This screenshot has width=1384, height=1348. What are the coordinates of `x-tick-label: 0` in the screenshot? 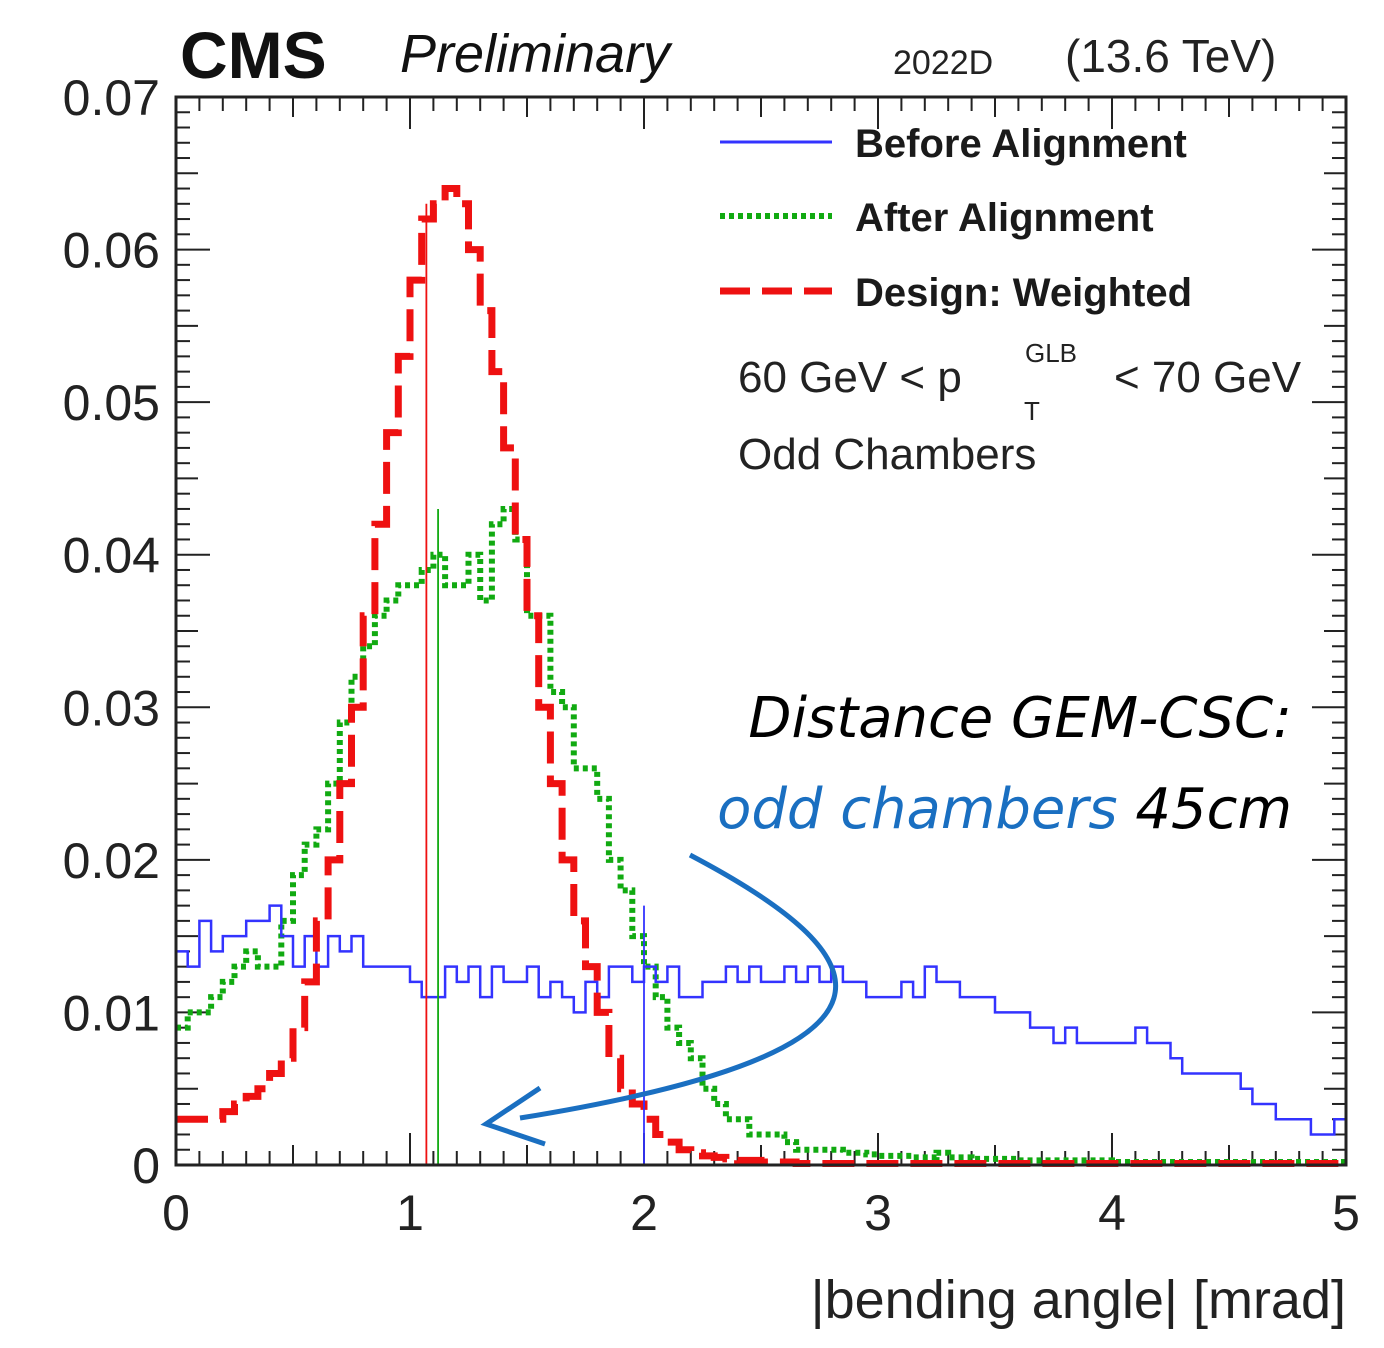 It's located at (176, 1213).